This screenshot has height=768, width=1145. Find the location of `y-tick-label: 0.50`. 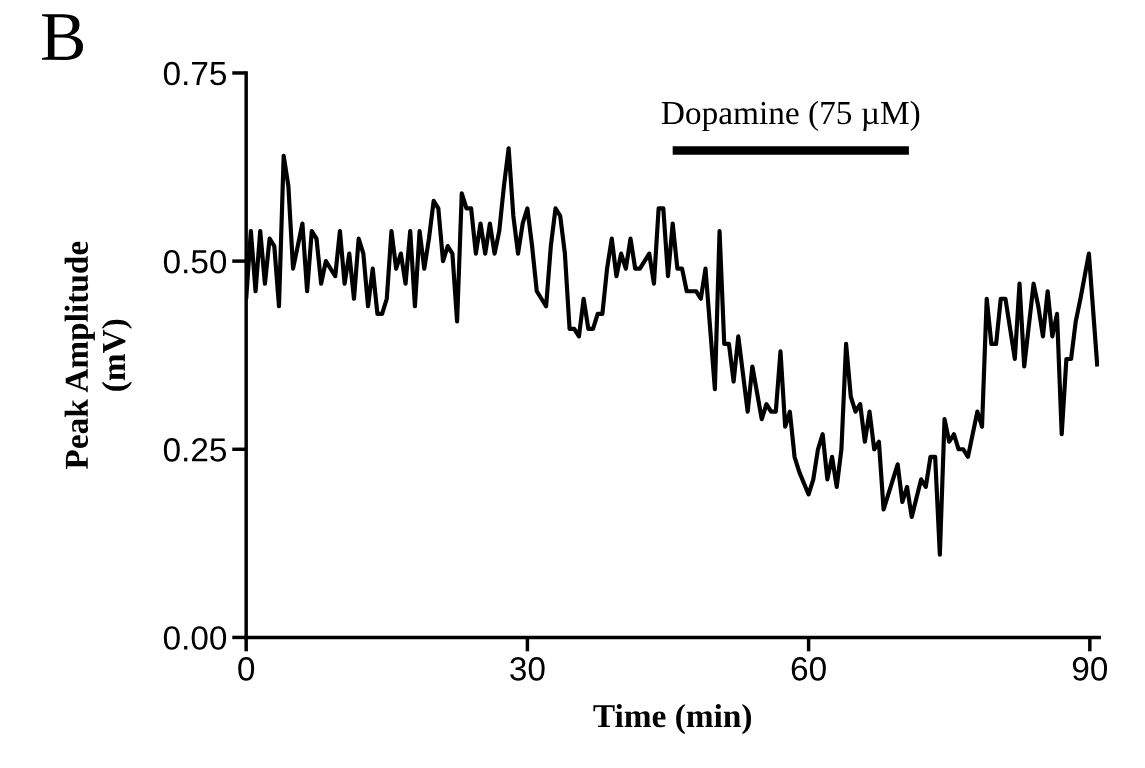

y-tick-label: 0.50 is located at coordinates (195, 261).